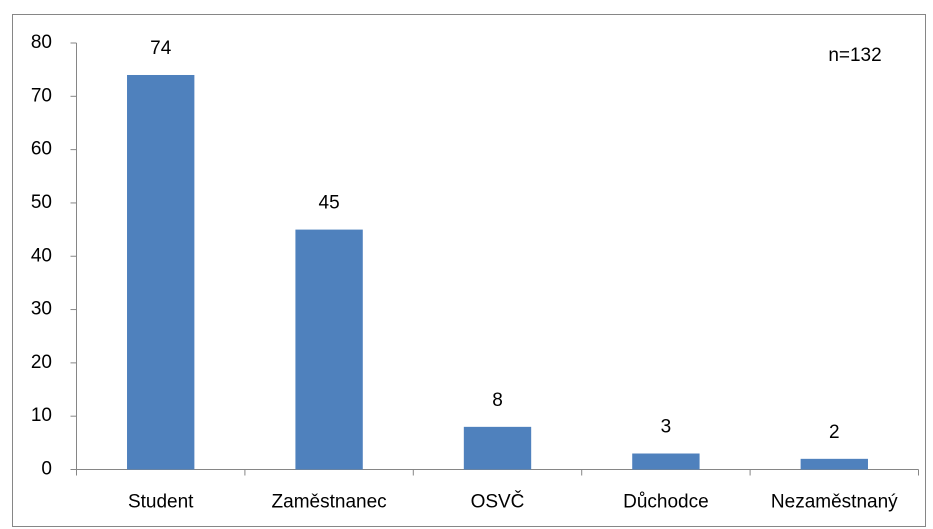 This screenshot has width=933, height=529. Describe the element at coordinates (834, 432) in the screenshot. I see `data-label: 2` at that location.